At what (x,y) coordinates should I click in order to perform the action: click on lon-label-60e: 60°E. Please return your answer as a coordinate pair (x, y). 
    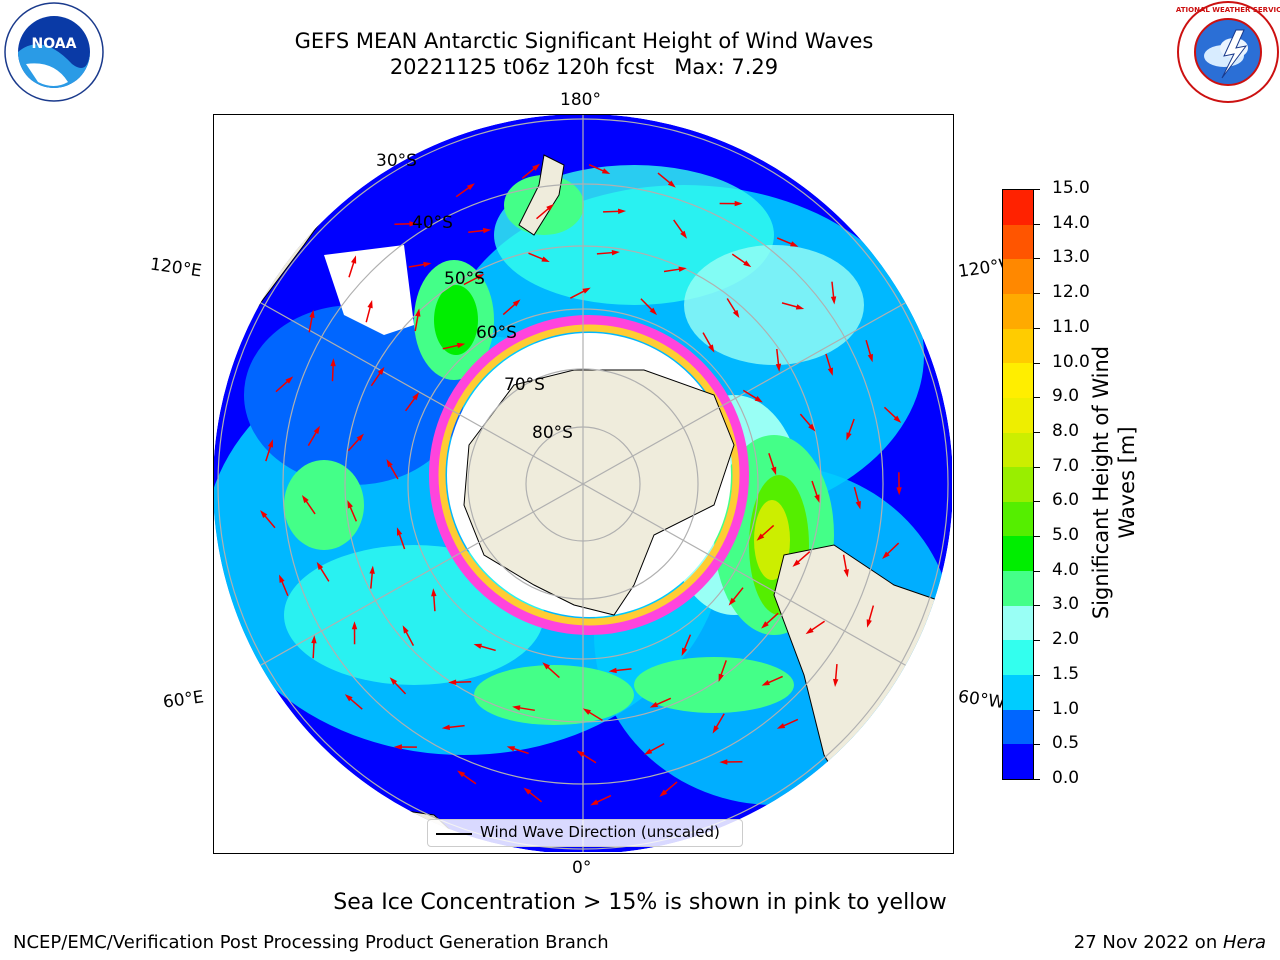
    Looking at the image, I should click on (183, 700).